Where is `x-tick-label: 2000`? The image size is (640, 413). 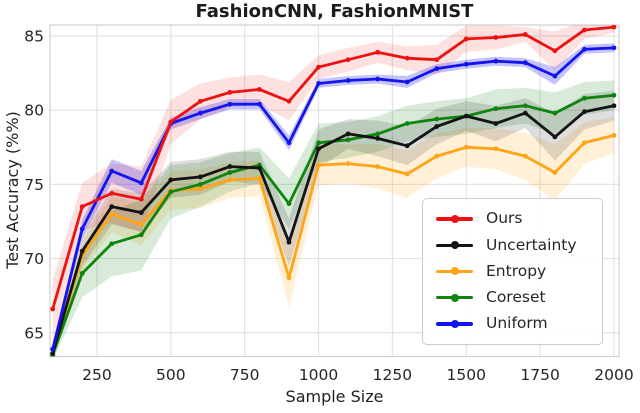 x-tick-label: 2000 is located at coordinates (613, 375).